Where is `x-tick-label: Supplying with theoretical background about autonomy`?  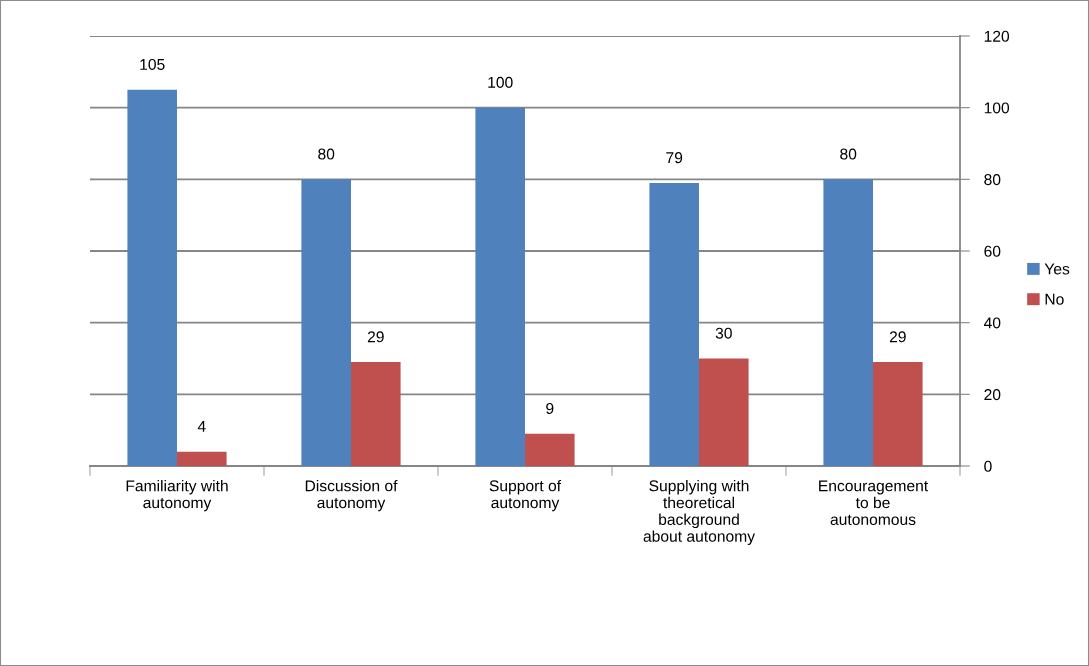
x-tick-label: Supplying with theoretical background about autonomy is located at coordinates (699, 512).